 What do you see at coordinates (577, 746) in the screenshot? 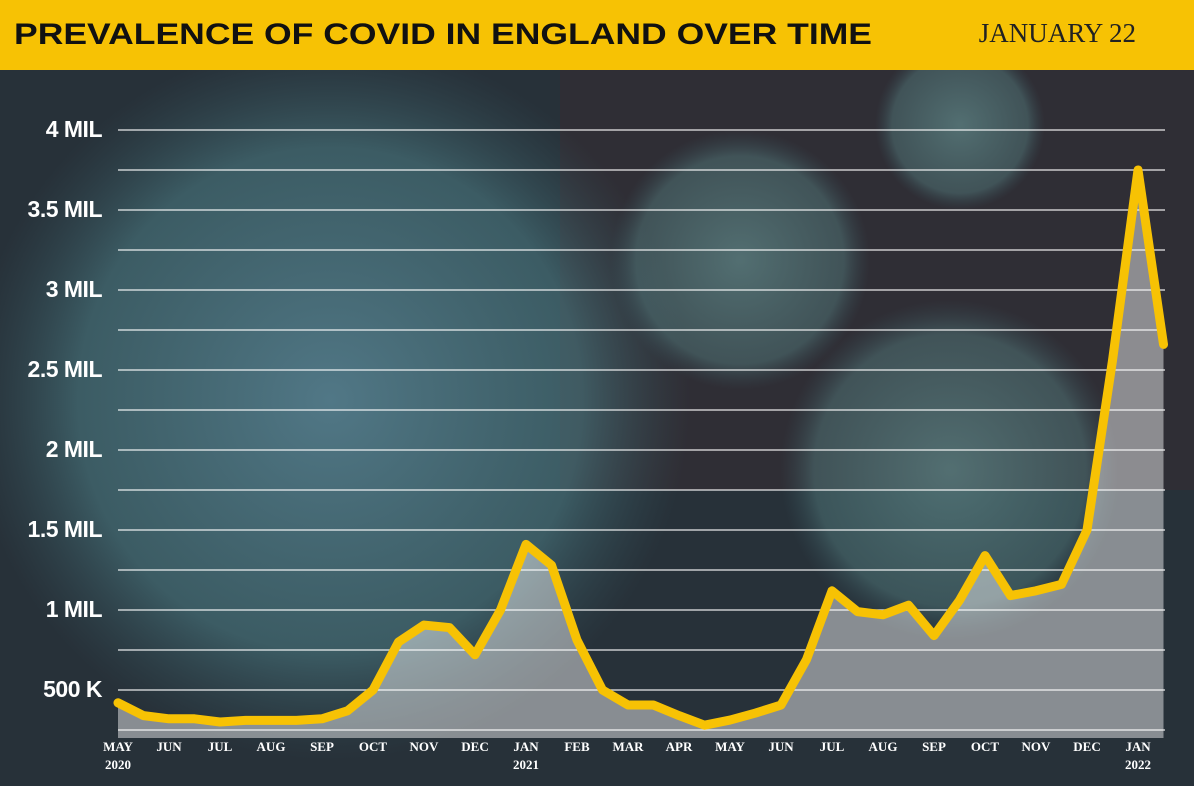
I see `x-tick-label: FEB` at bounding box center [577, 746].